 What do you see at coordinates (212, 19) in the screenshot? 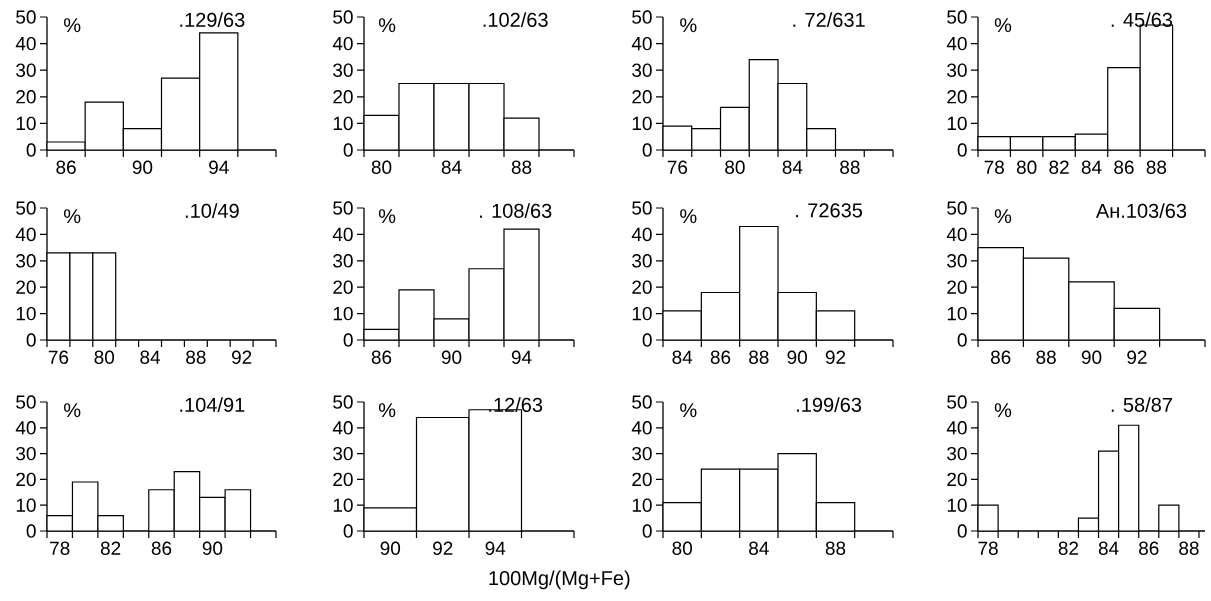
I see `chart-title: .129/63` at bounding box center [212, 19].